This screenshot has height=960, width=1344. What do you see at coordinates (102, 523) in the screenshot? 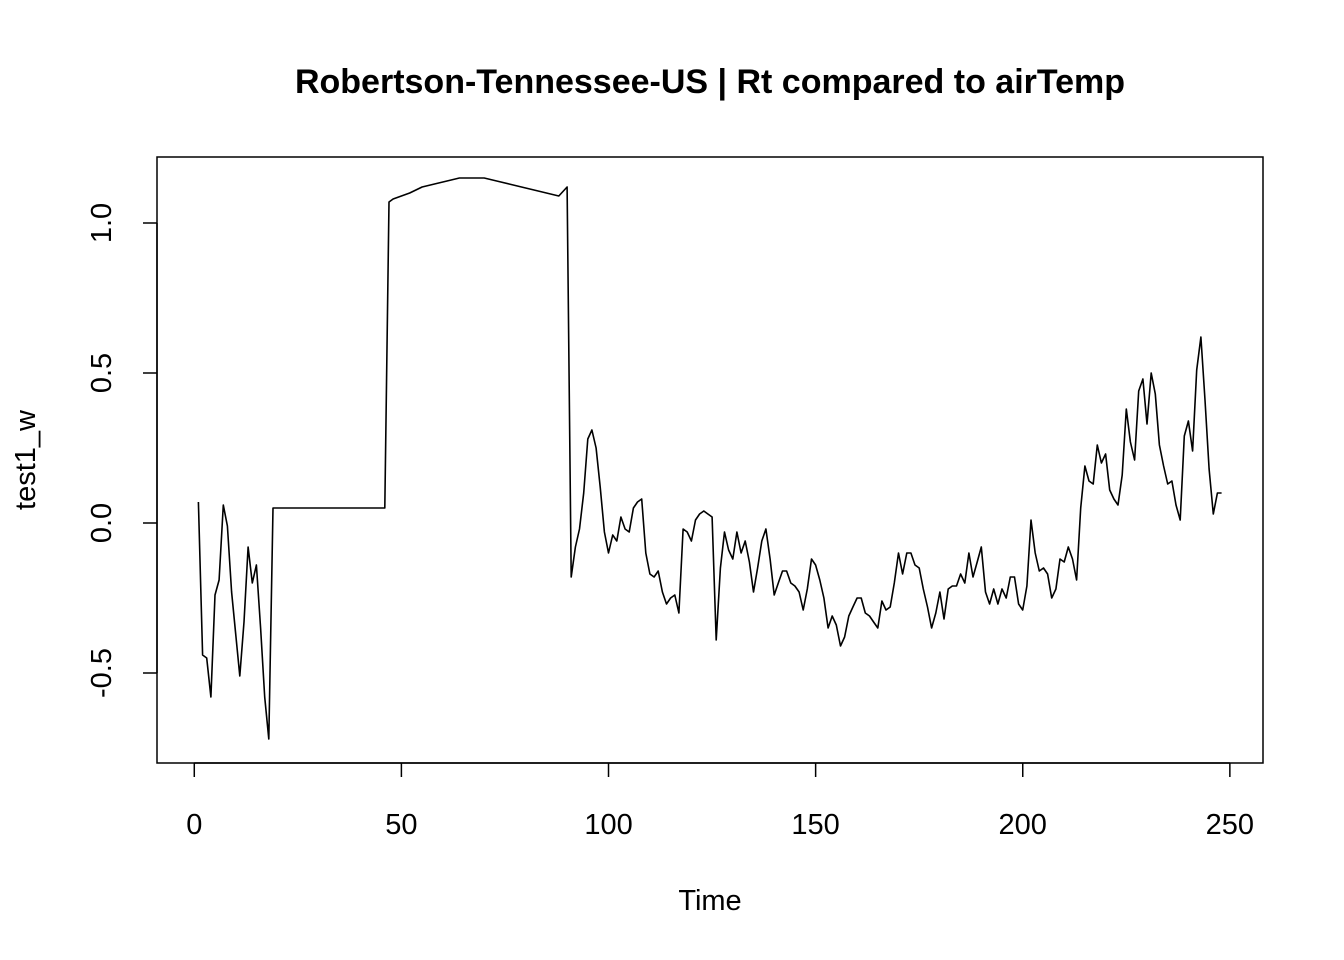
I see `y-tick-label: 0.0` at bounding box center [102, 523].